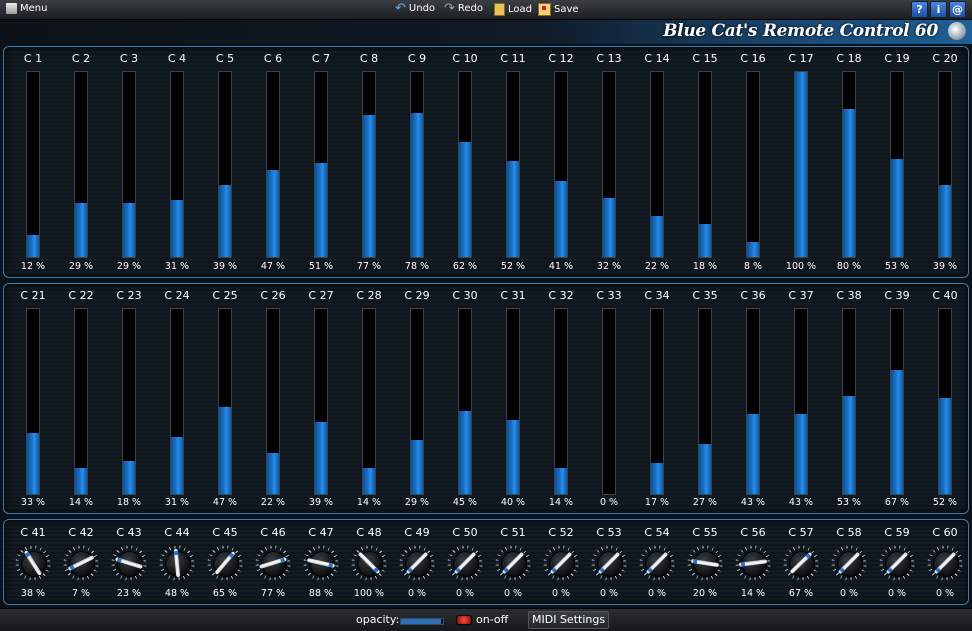  Describe the element at coordinates (486, 10) in the screenshot. I see `toolbar: Menu ↶ Undo ↷ Redo Load Save ? i @` at that location.